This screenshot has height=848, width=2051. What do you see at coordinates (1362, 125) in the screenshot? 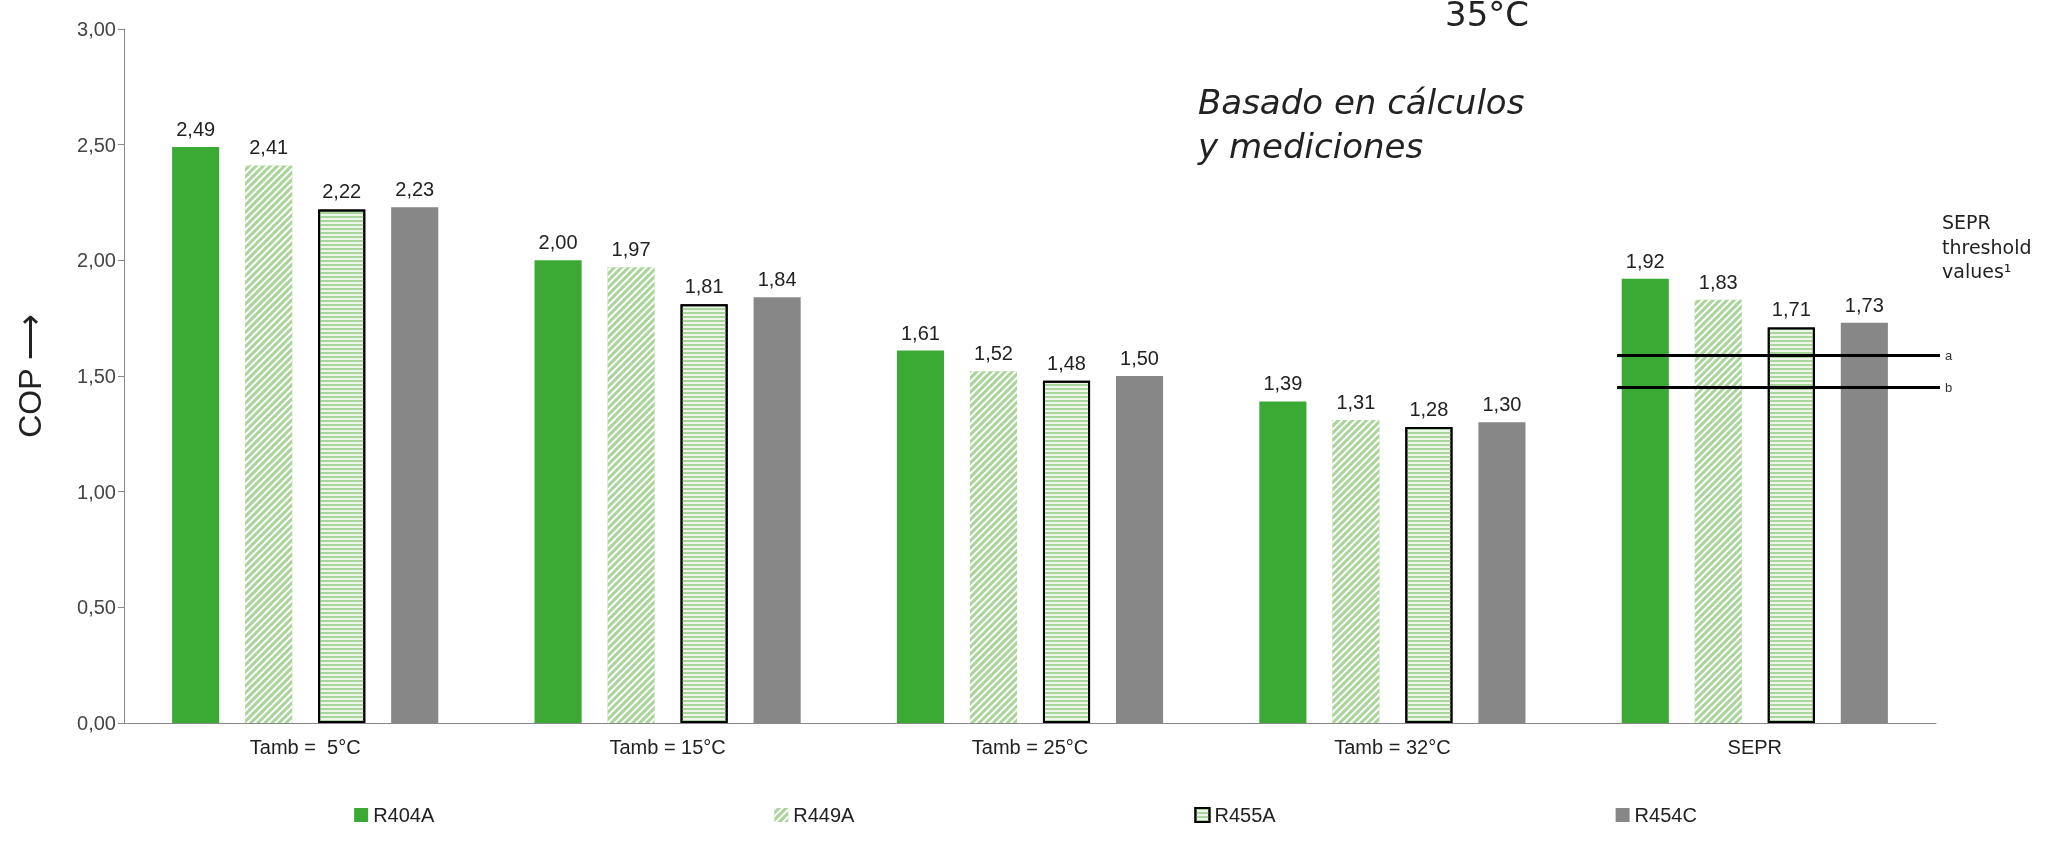
I see `annotation: Basado en cálculos y mediciones` at bounding box center [1362, 125].